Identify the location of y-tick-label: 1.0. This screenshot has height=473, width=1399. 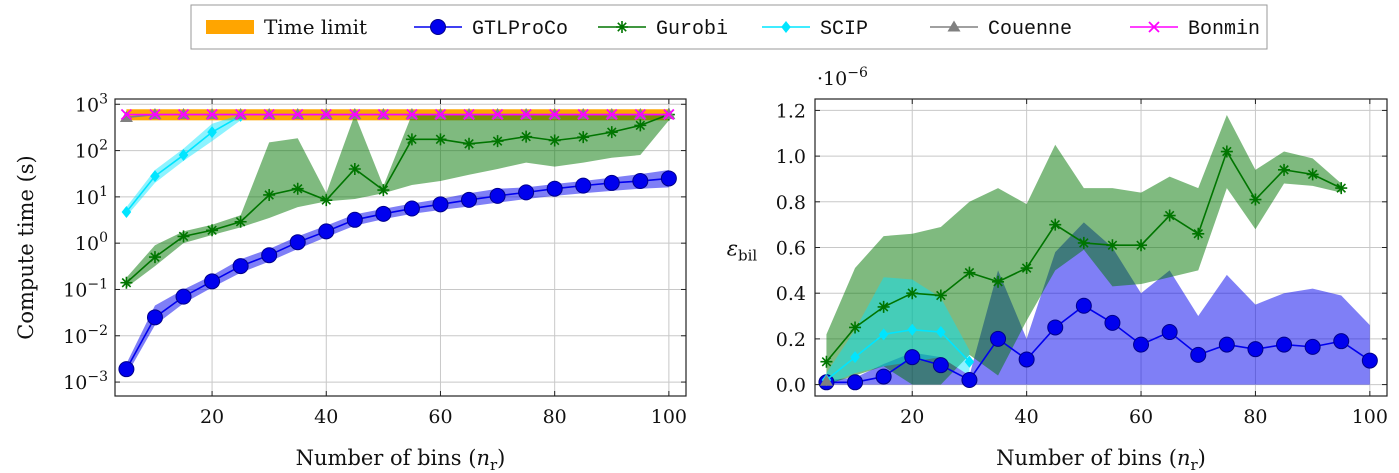
(791, 157).